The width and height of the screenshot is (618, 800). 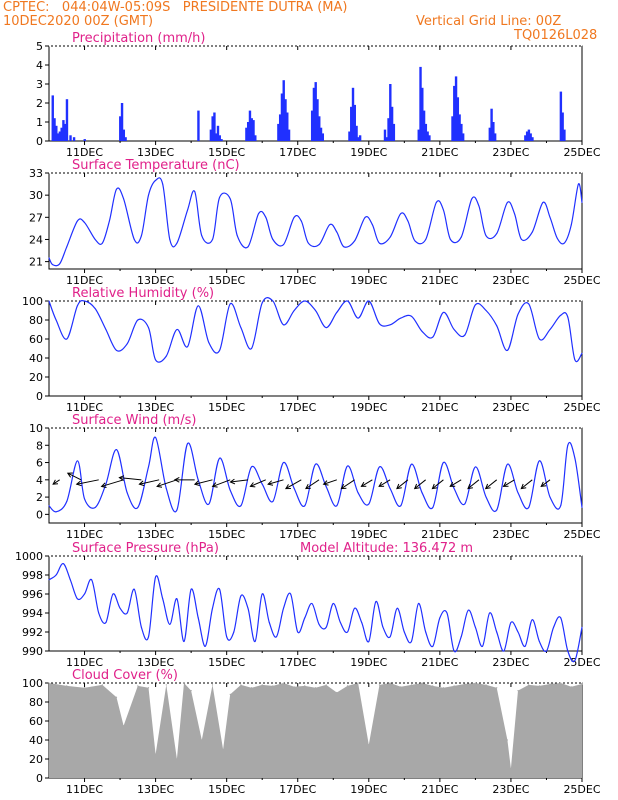 What do you see at coordinates (39, 480) in the screenshot?
I see `wind-ytick-label: 4` at bounding box center [39, 480].